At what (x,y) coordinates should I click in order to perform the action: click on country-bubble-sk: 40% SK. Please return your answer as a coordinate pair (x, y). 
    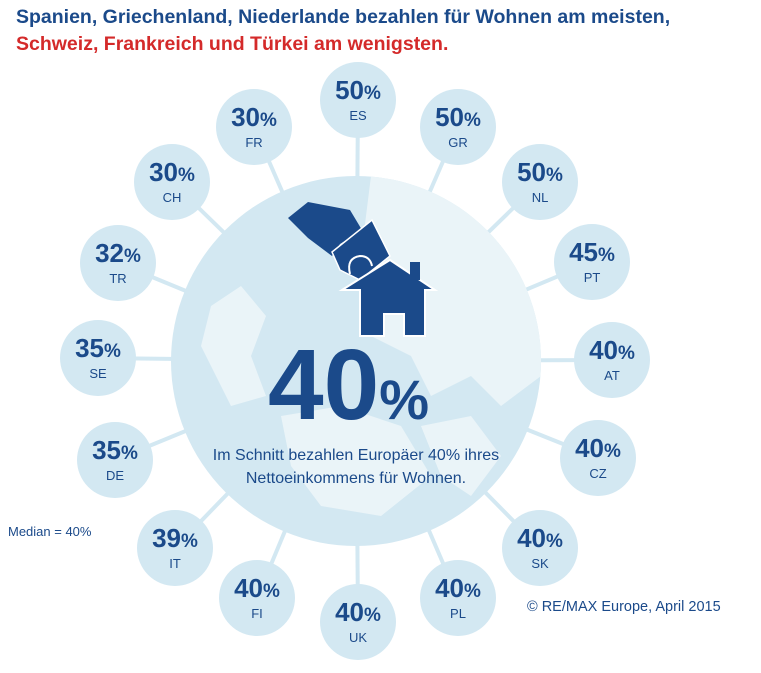
    Looking at the image, I should click on (540, 548).